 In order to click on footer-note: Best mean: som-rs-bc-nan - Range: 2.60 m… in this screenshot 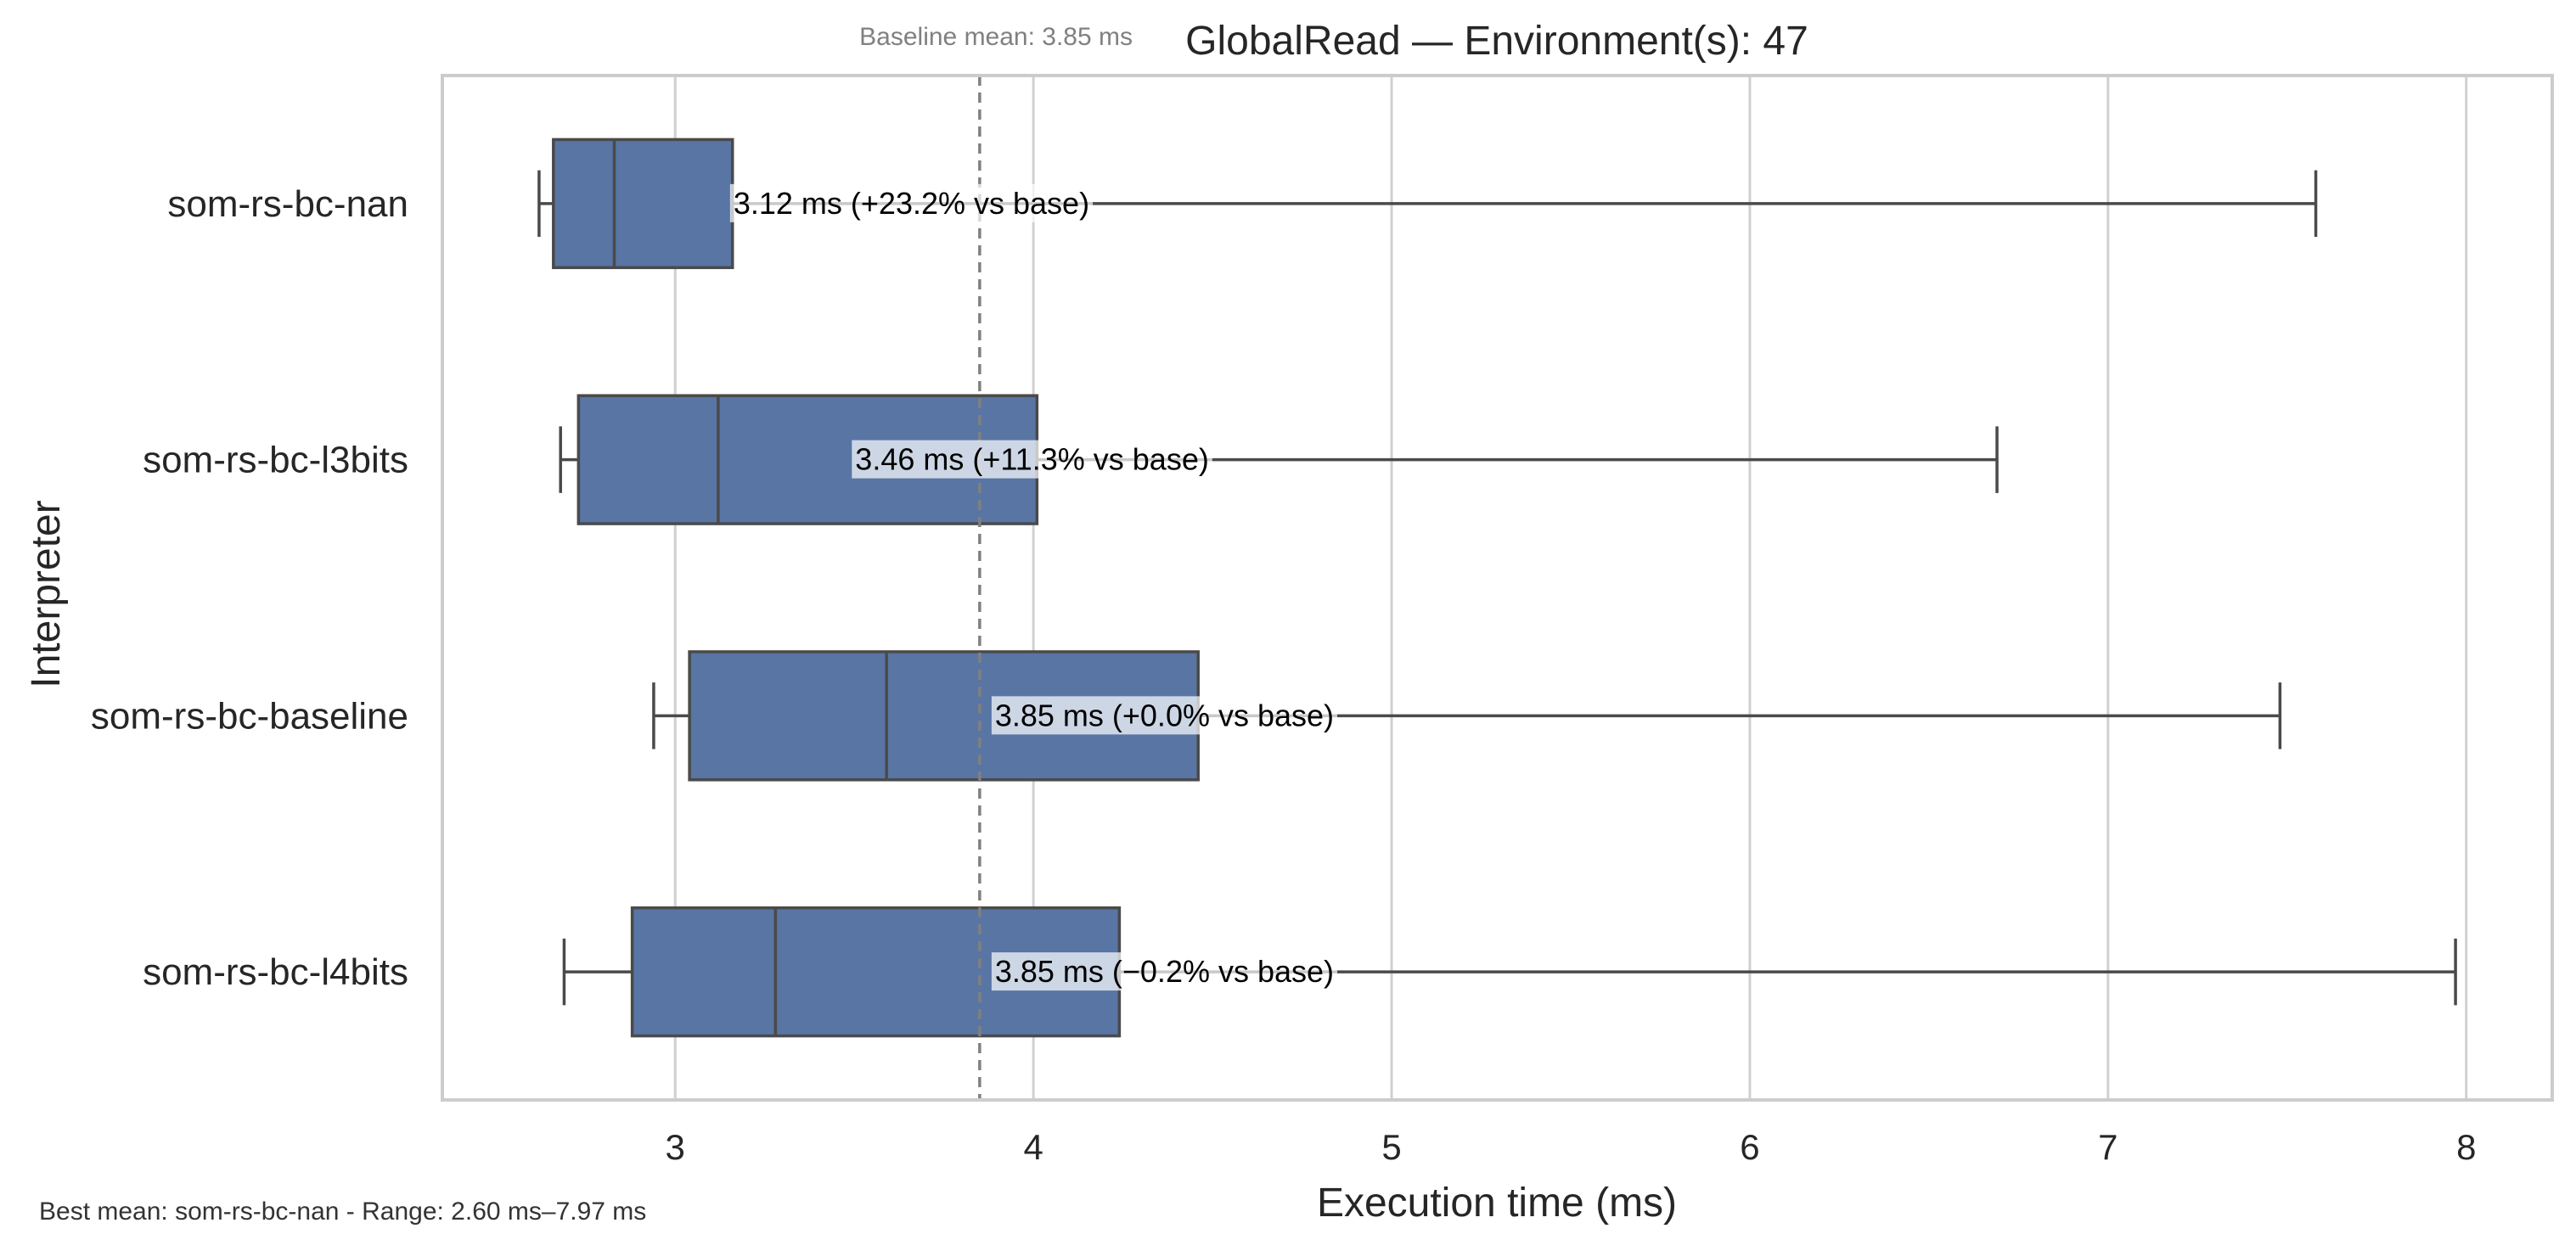, I will do `click(342, 1212)`.